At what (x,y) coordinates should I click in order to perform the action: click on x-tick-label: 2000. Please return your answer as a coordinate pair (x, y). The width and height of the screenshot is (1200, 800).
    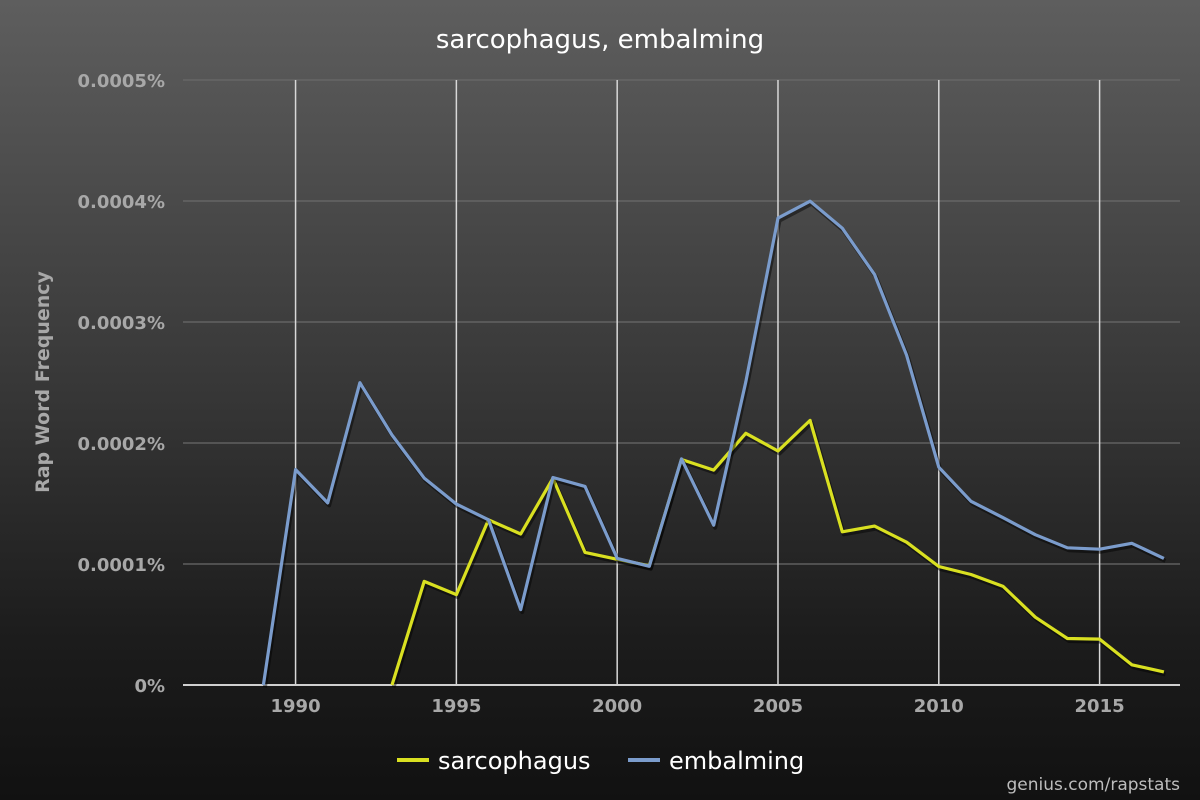
    Looking at the image, I should click on (617, 706).